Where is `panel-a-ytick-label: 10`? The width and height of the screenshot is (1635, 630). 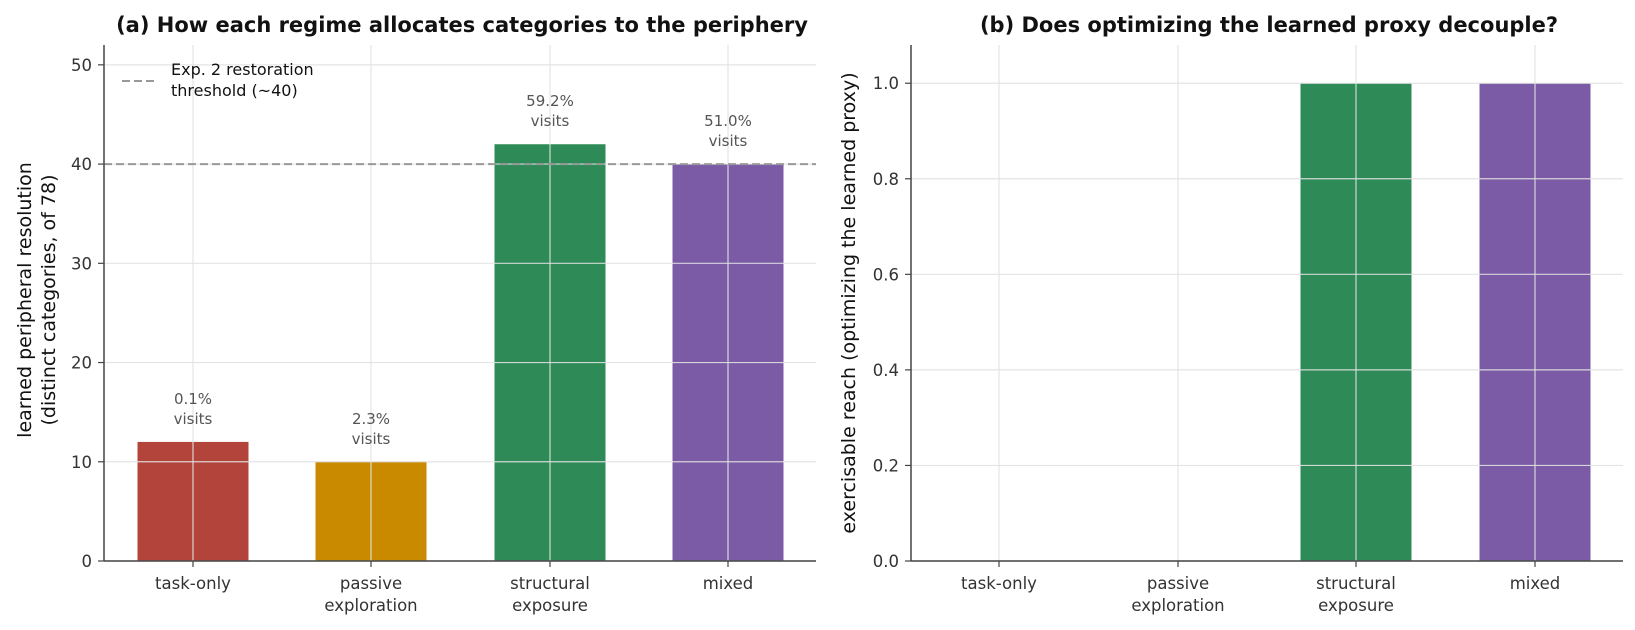
panel-a-ytick-label: 10 is located at coordinates (81, 462).